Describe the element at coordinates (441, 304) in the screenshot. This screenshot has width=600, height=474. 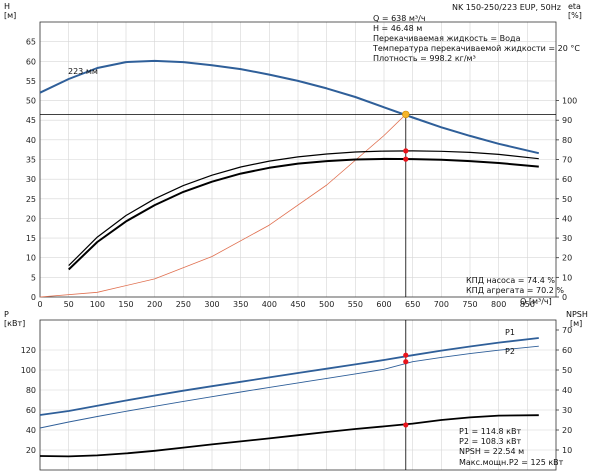
I see `x-tick-label: 700` at that location.